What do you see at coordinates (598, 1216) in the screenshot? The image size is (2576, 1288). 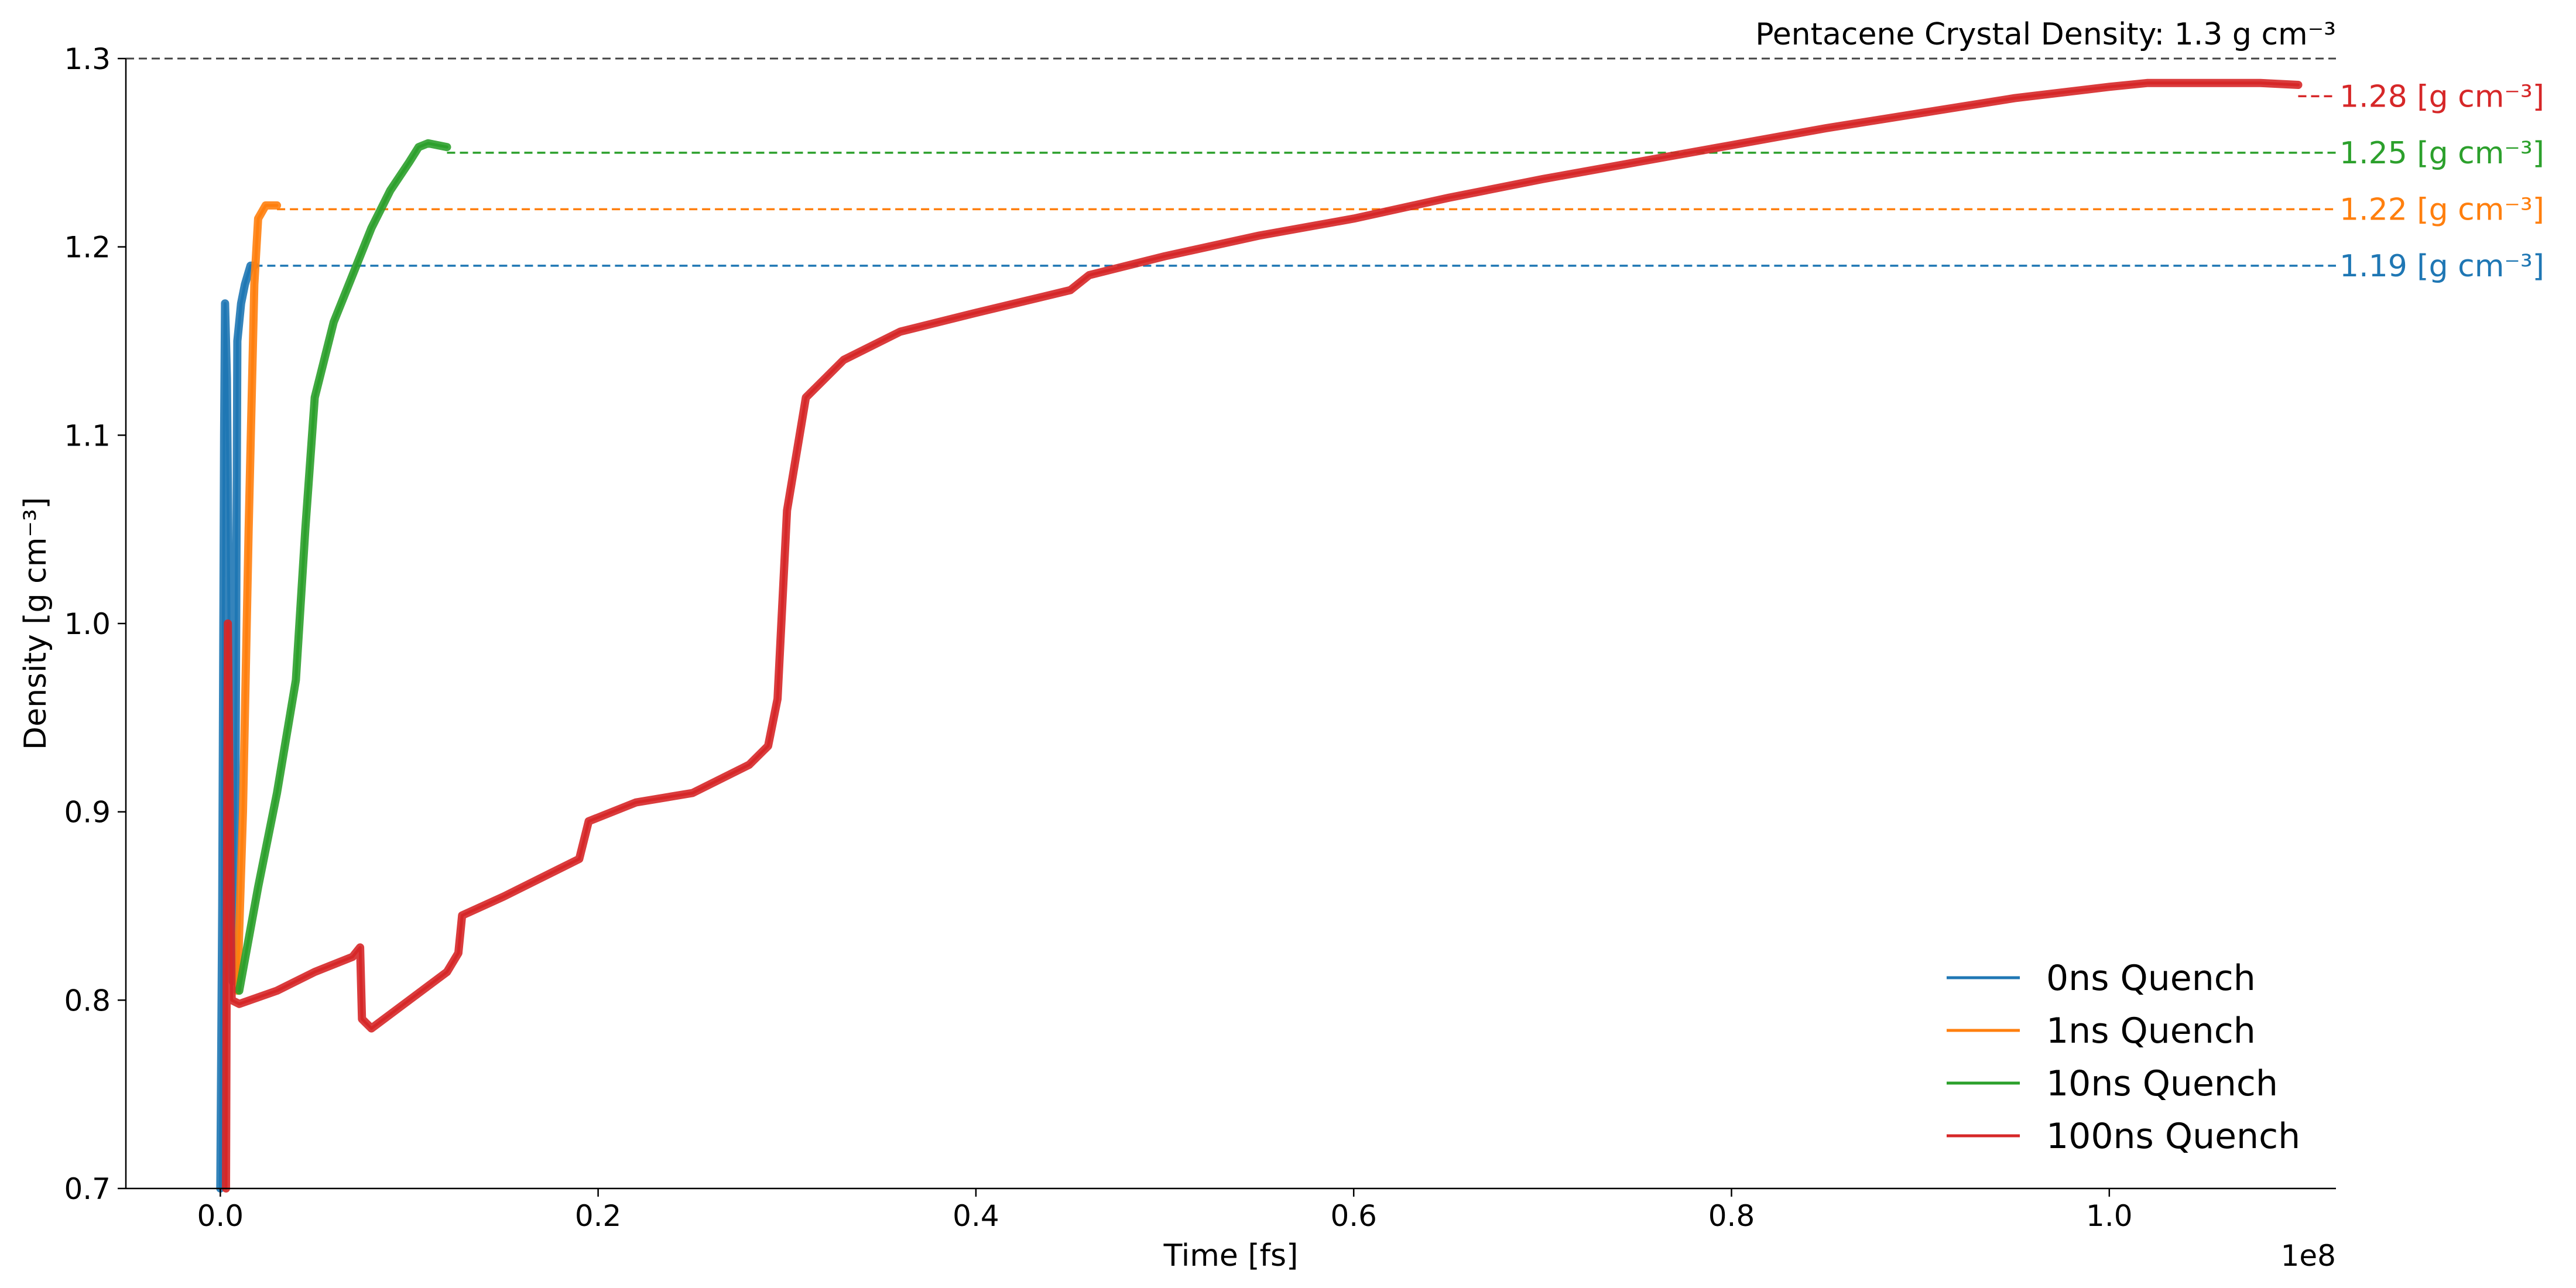 I see `x-tick-label: 0.2` at bounding box center [598, 1216].